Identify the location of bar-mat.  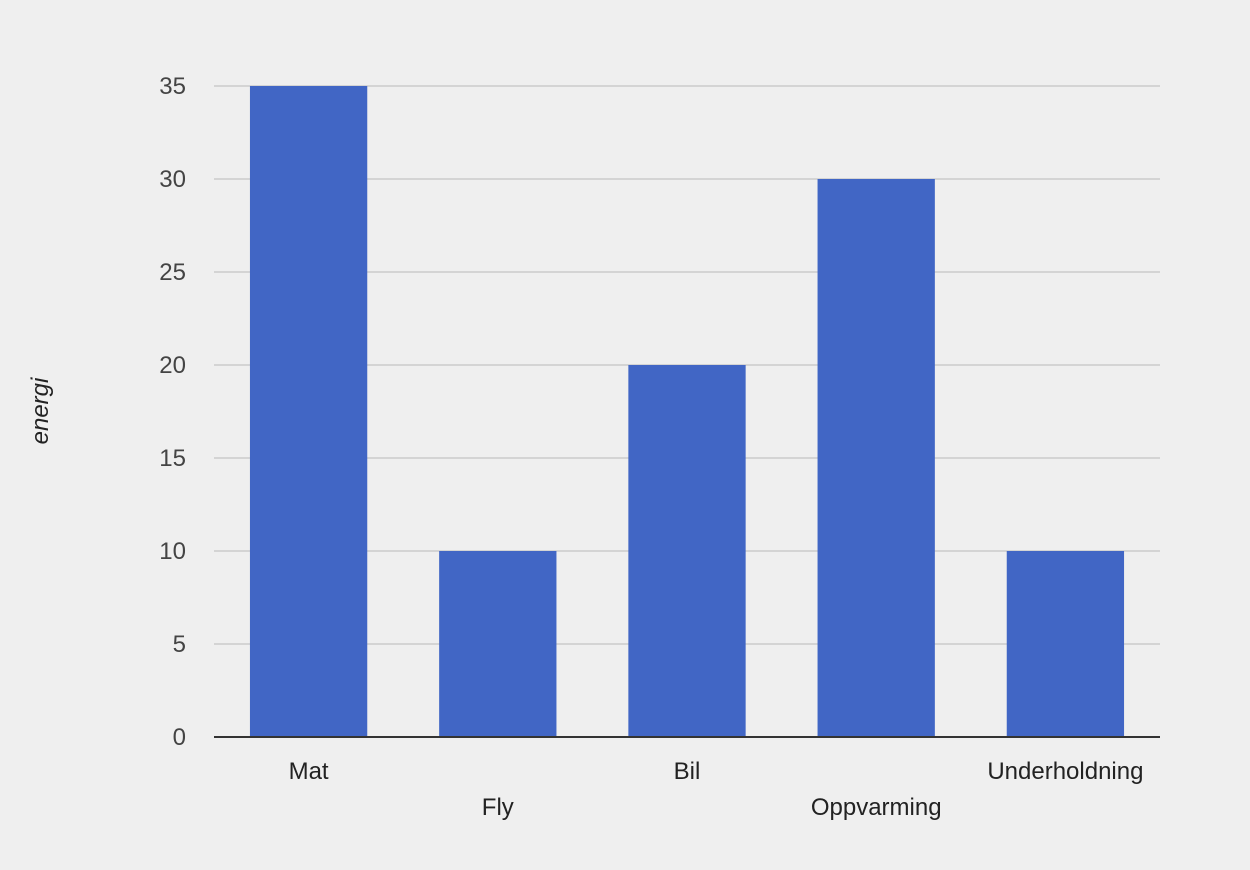
(308, 411).